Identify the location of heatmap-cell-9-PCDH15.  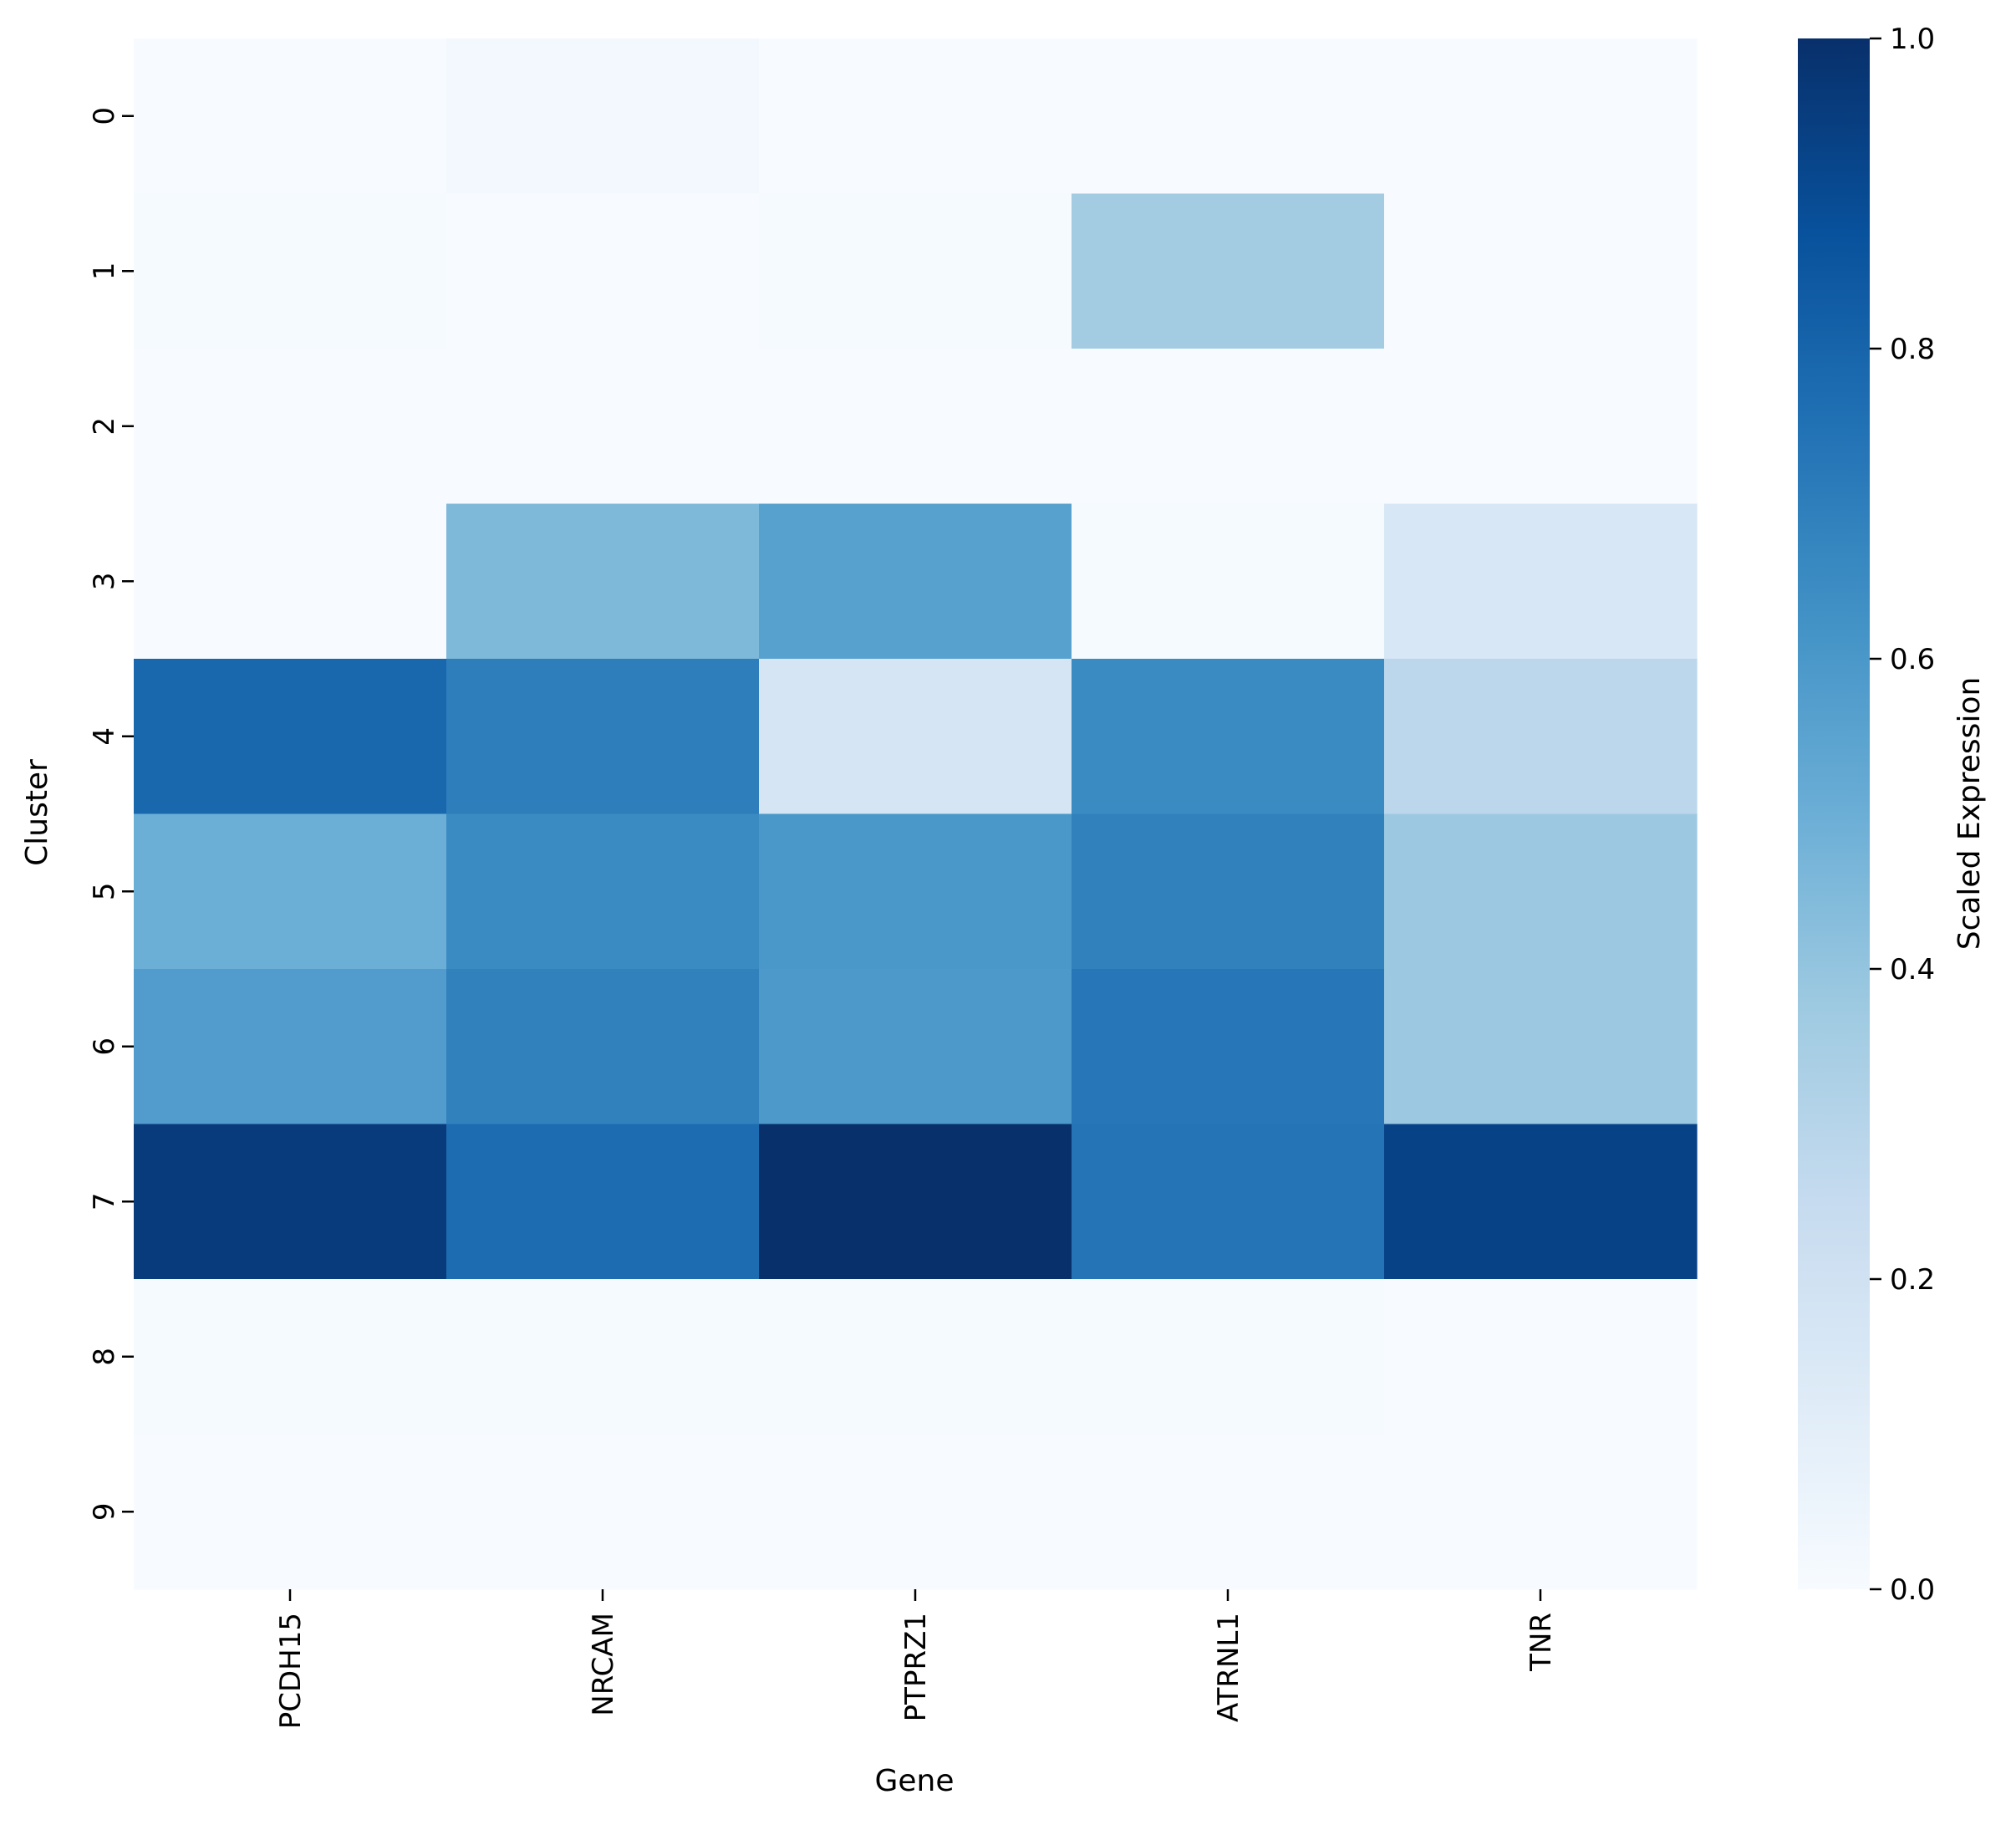
(290, 1512).